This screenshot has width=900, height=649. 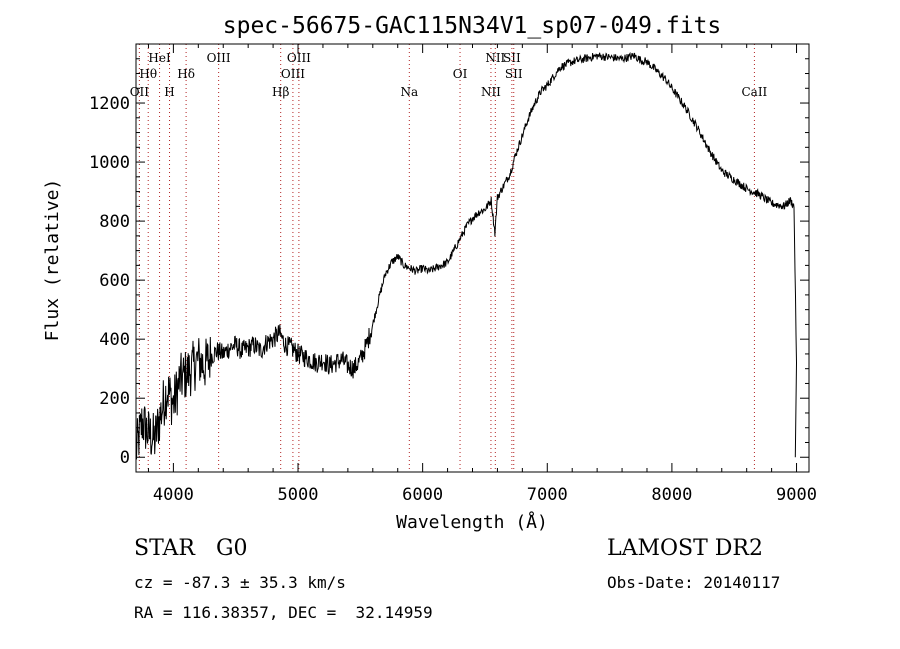 What do you see at coordinates (52, 260) in the screenshot?
I see `y-axis-label: Flux (relative)` at bounding box center [52, 260].